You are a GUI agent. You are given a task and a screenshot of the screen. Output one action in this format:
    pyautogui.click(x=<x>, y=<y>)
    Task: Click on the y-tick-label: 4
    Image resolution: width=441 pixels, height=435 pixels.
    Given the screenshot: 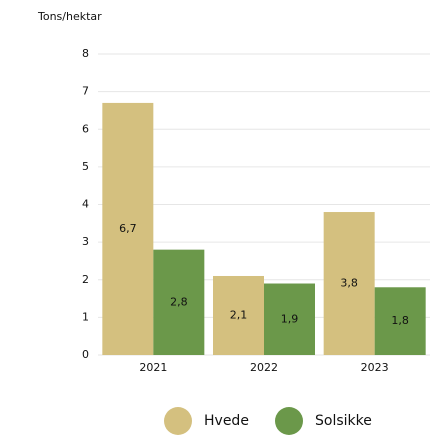 What is the action you would take?
    pyautogui.click(x=85, y=204)
    